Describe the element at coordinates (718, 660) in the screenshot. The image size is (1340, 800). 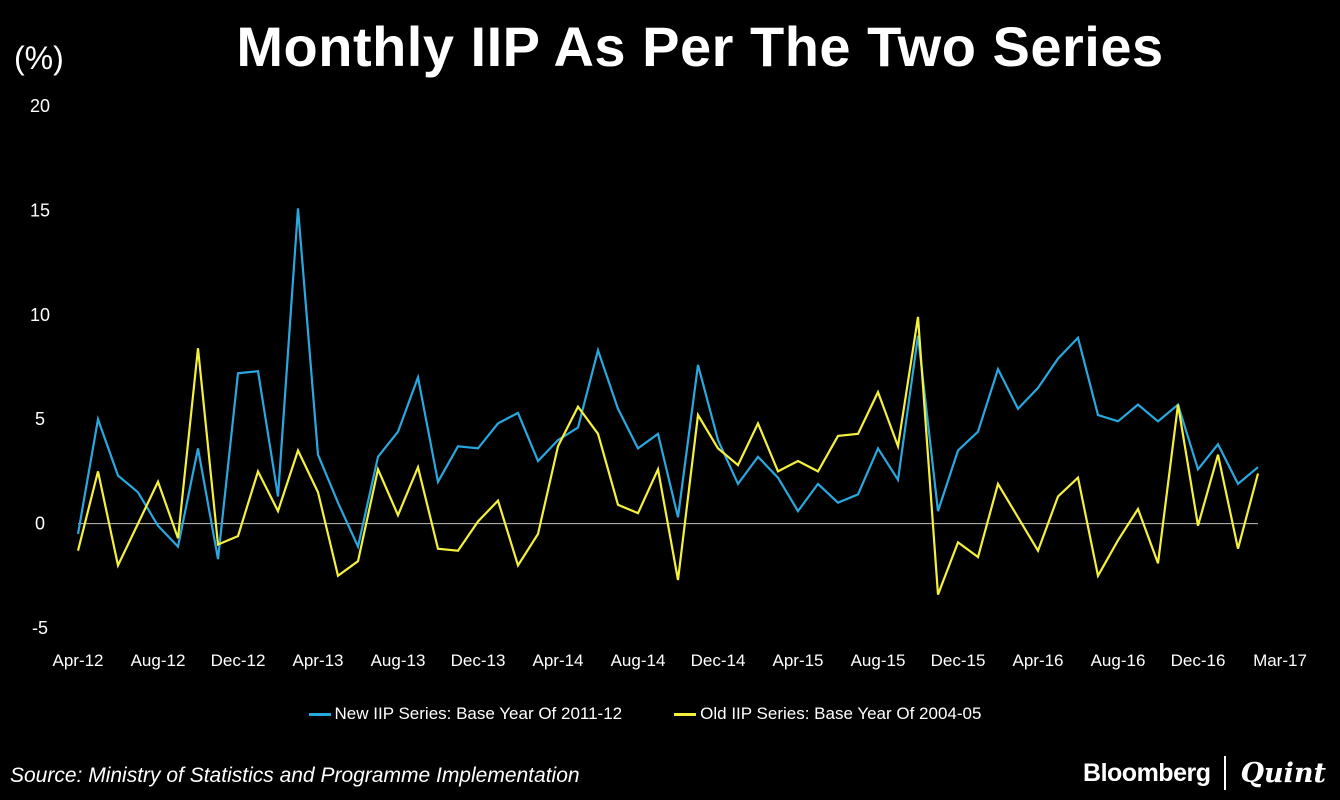
I see `x-tick-label: Dec-14` at that location.